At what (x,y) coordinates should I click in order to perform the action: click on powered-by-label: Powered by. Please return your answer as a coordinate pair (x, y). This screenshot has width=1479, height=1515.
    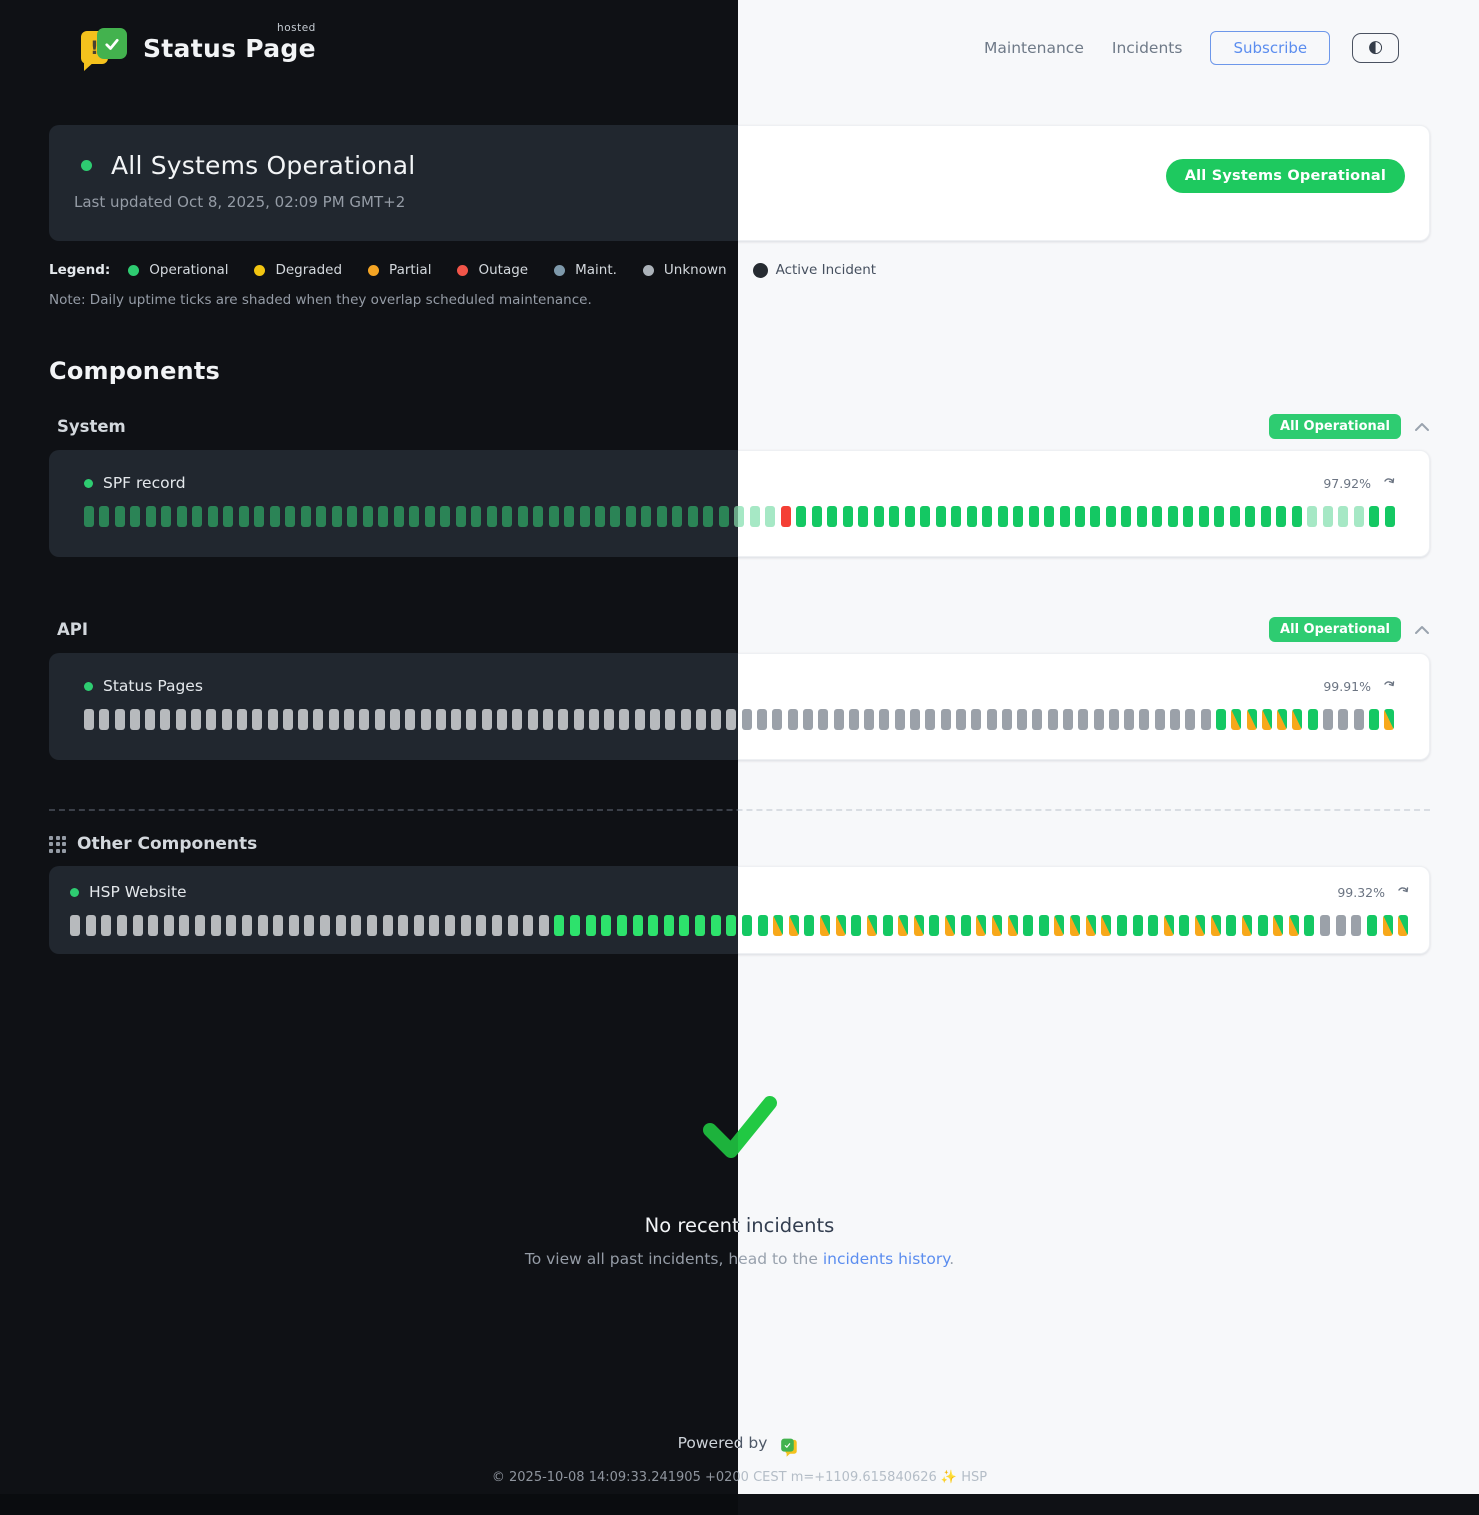
    Looking at the image, I should click on (752, 1443).